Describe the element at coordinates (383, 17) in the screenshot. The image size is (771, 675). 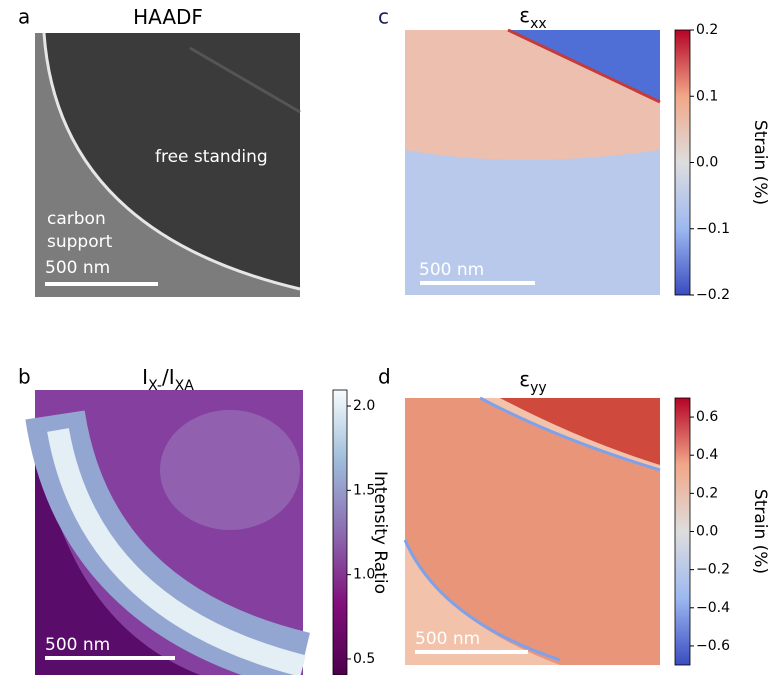
I see `panel-label: c` at that location.